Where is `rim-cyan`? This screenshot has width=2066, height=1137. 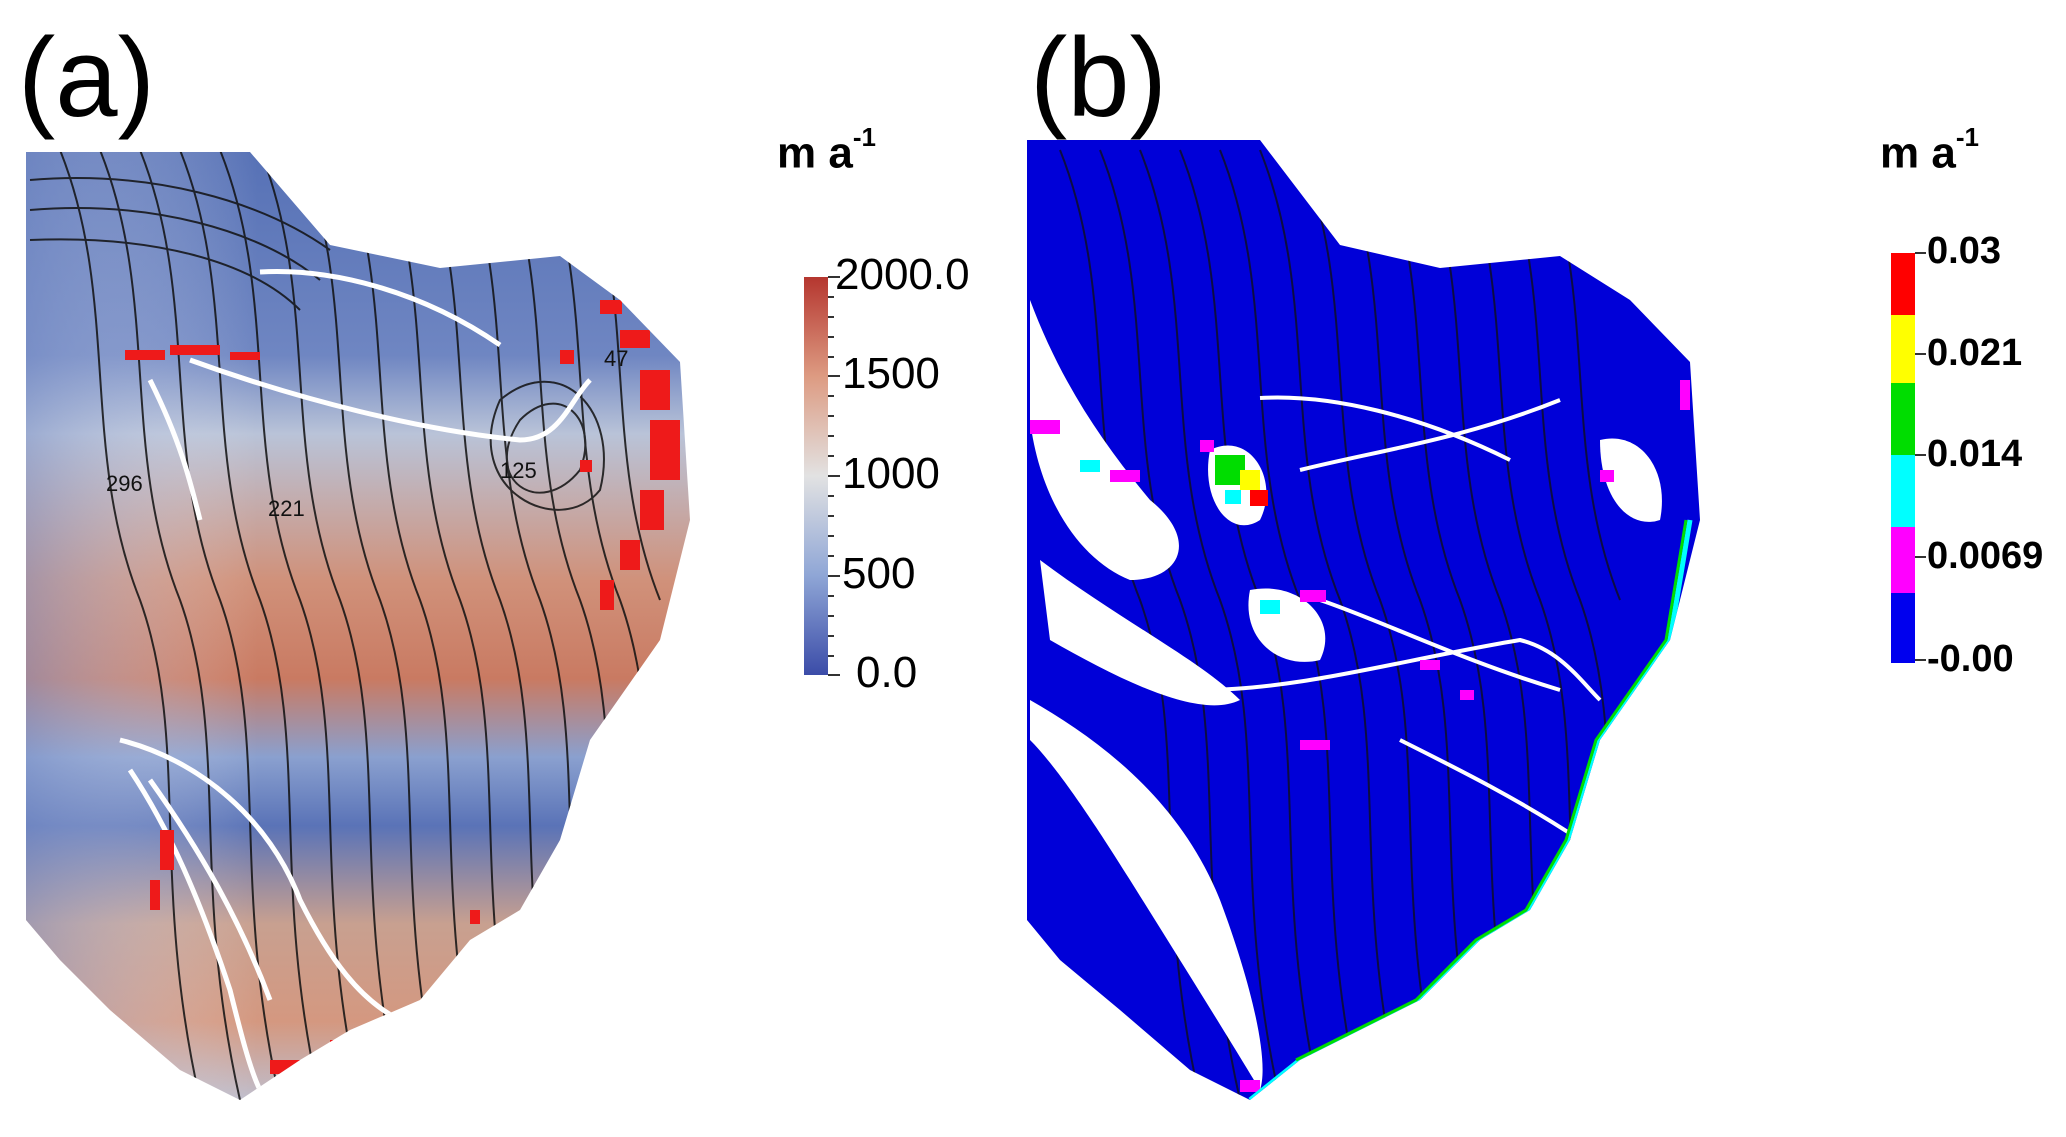 rim-cyan is located at coordinates (1470, 809).